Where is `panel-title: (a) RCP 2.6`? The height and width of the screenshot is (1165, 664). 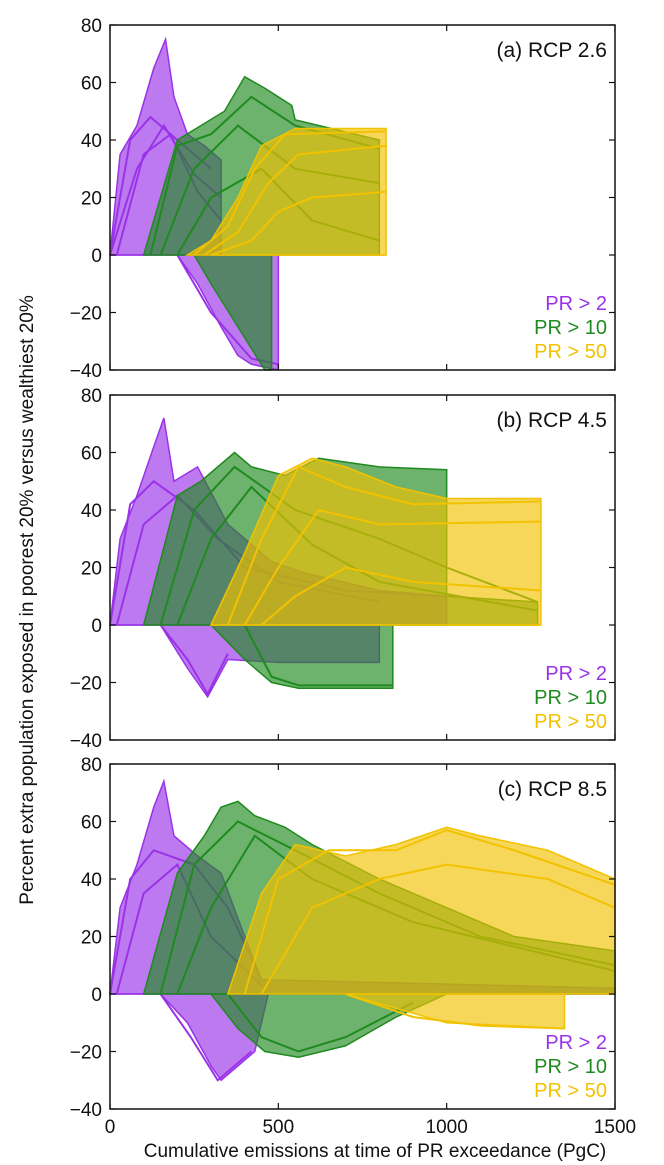
panel-title: (a) RCP 2.6 is located at coordinates (552, 50).